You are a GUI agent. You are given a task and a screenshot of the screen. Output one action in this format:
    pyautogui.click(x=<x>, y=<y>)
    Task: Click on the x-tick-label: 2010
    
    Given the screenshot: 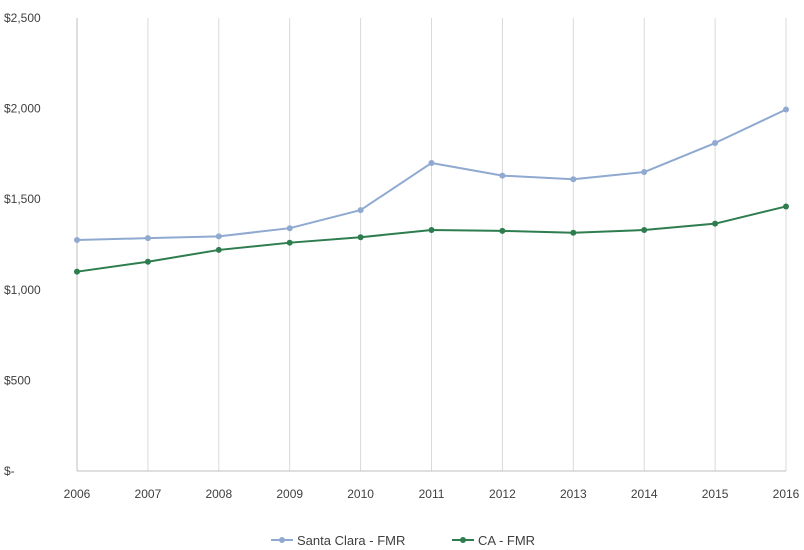 What is the action you would take?
    pyautogui.click(x=360, y=494)
    